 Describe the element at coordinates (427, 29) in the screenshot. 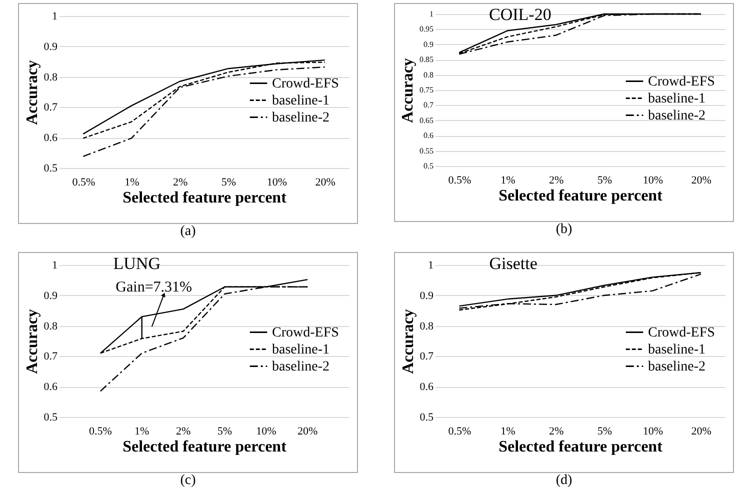

I see `y-tick-label: 0.95` at that location.